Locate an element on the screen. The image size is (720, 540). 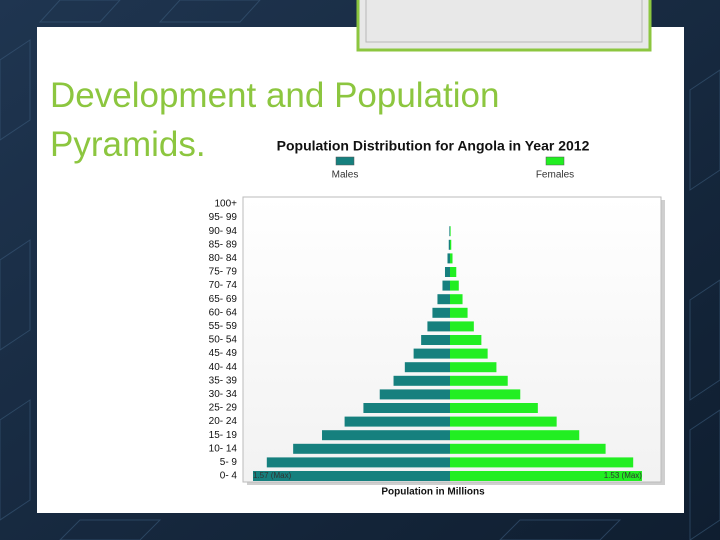
y-tick-label: 75- 79 is located at coordinates (223, 272).